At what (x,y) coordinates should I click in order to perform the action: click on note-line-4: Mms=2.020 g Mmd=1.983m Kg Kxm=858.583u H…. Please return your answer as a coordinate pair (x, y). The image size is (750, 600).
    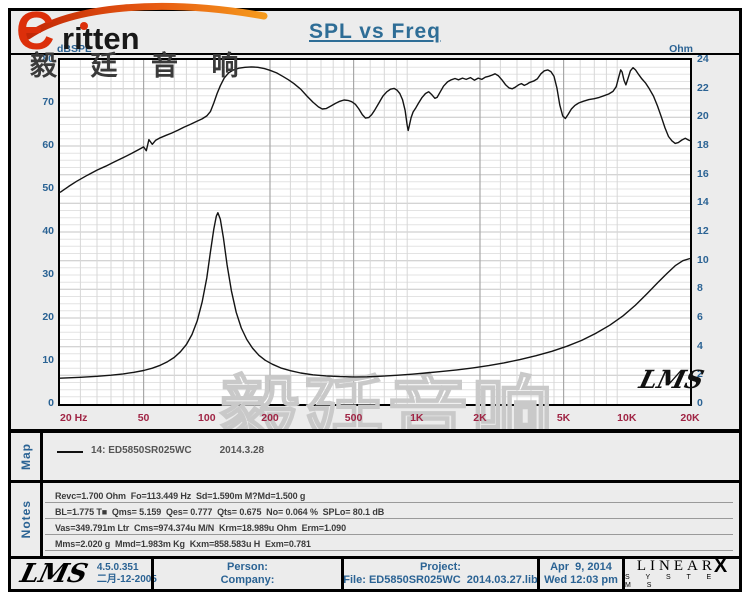
    Looking at the image, I should click on (183, 544).